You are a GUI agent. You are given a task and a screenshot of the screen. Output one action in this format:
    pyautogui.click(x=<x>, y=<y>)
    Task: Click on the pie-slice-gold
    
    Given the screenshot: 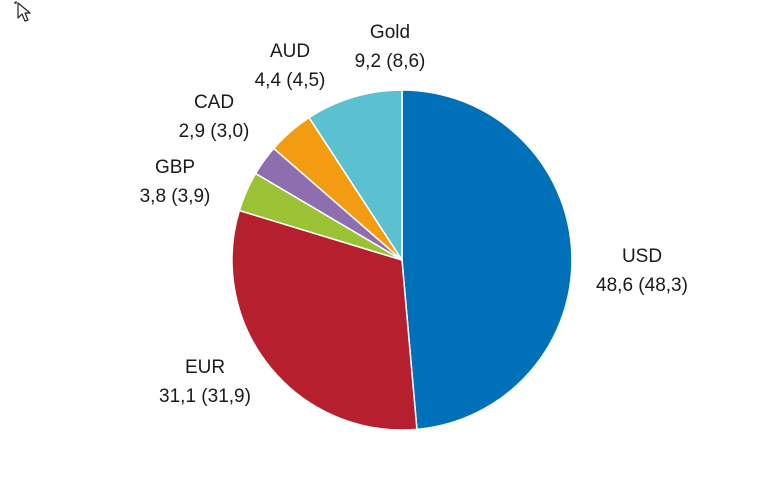 What is the action you would take?
    pyautogui.click(x=355, y=175)
    